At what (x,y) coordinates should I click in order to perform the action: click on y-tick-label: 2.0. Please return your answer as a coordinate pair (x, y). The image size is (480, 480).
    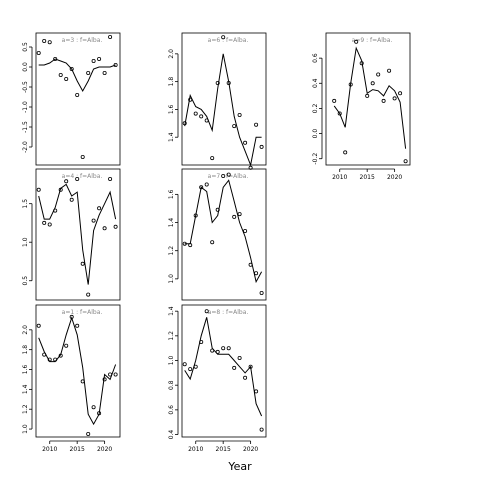
    Looking at the image, I should click on (171, 54).